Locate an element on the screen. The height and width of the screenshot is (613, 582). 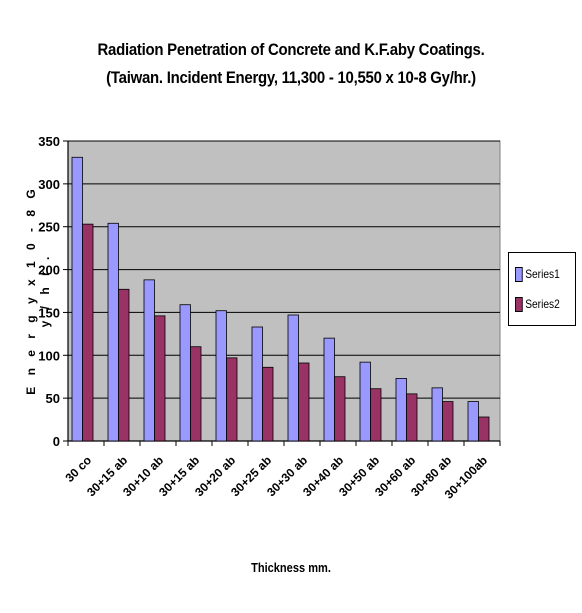
x-tick-label: 30 co is located at coordinates (79, 469).